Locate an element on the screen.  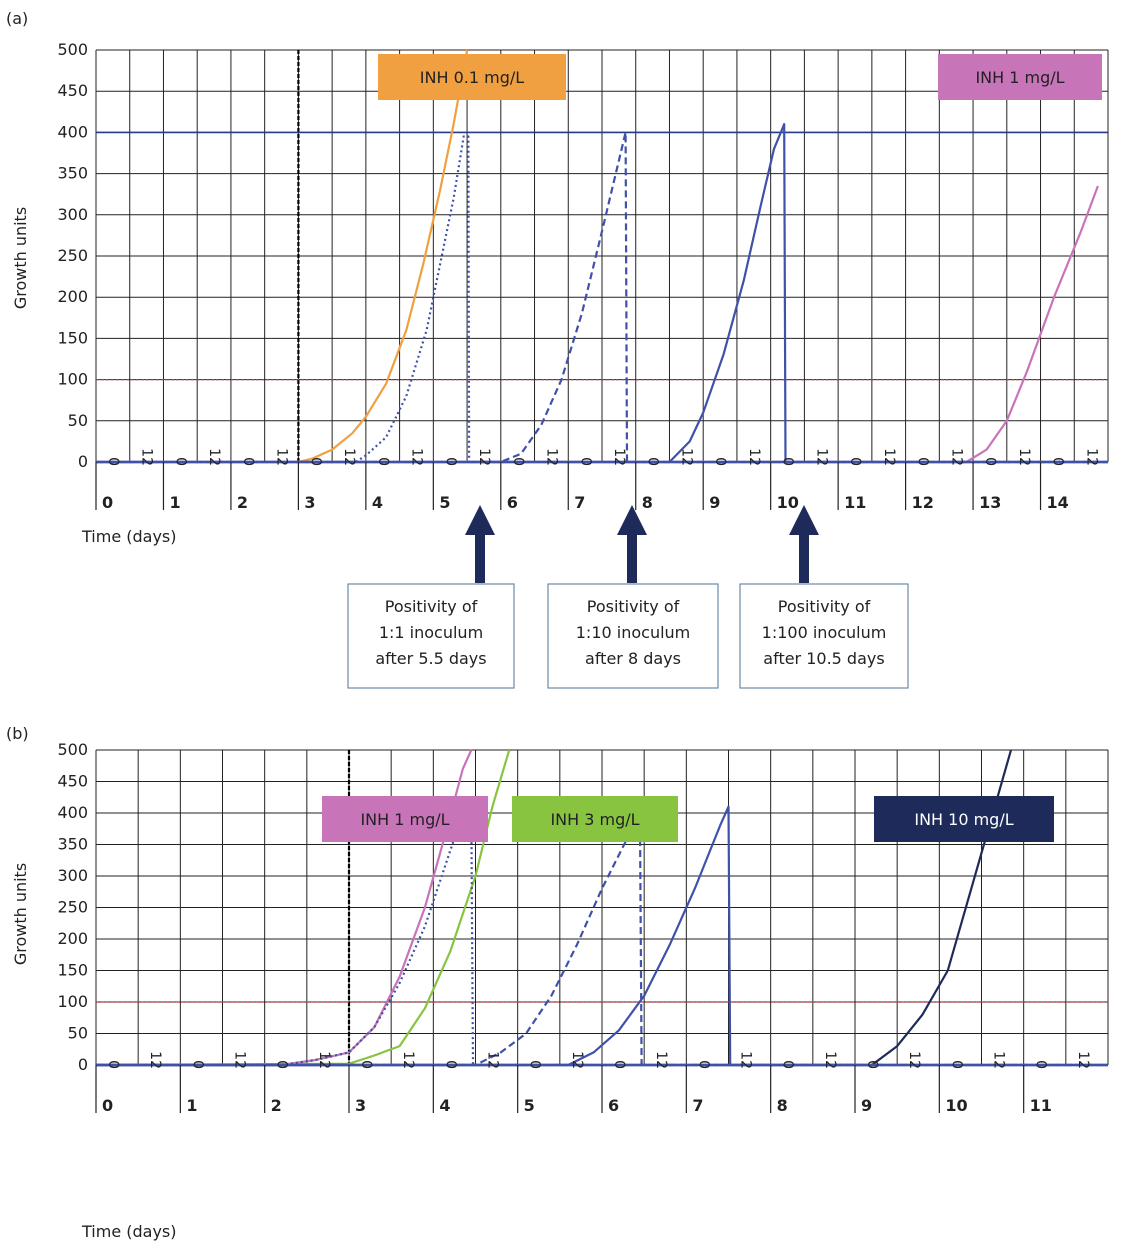
callout-line: after 5.5 days is located at coordinates (430, 658).